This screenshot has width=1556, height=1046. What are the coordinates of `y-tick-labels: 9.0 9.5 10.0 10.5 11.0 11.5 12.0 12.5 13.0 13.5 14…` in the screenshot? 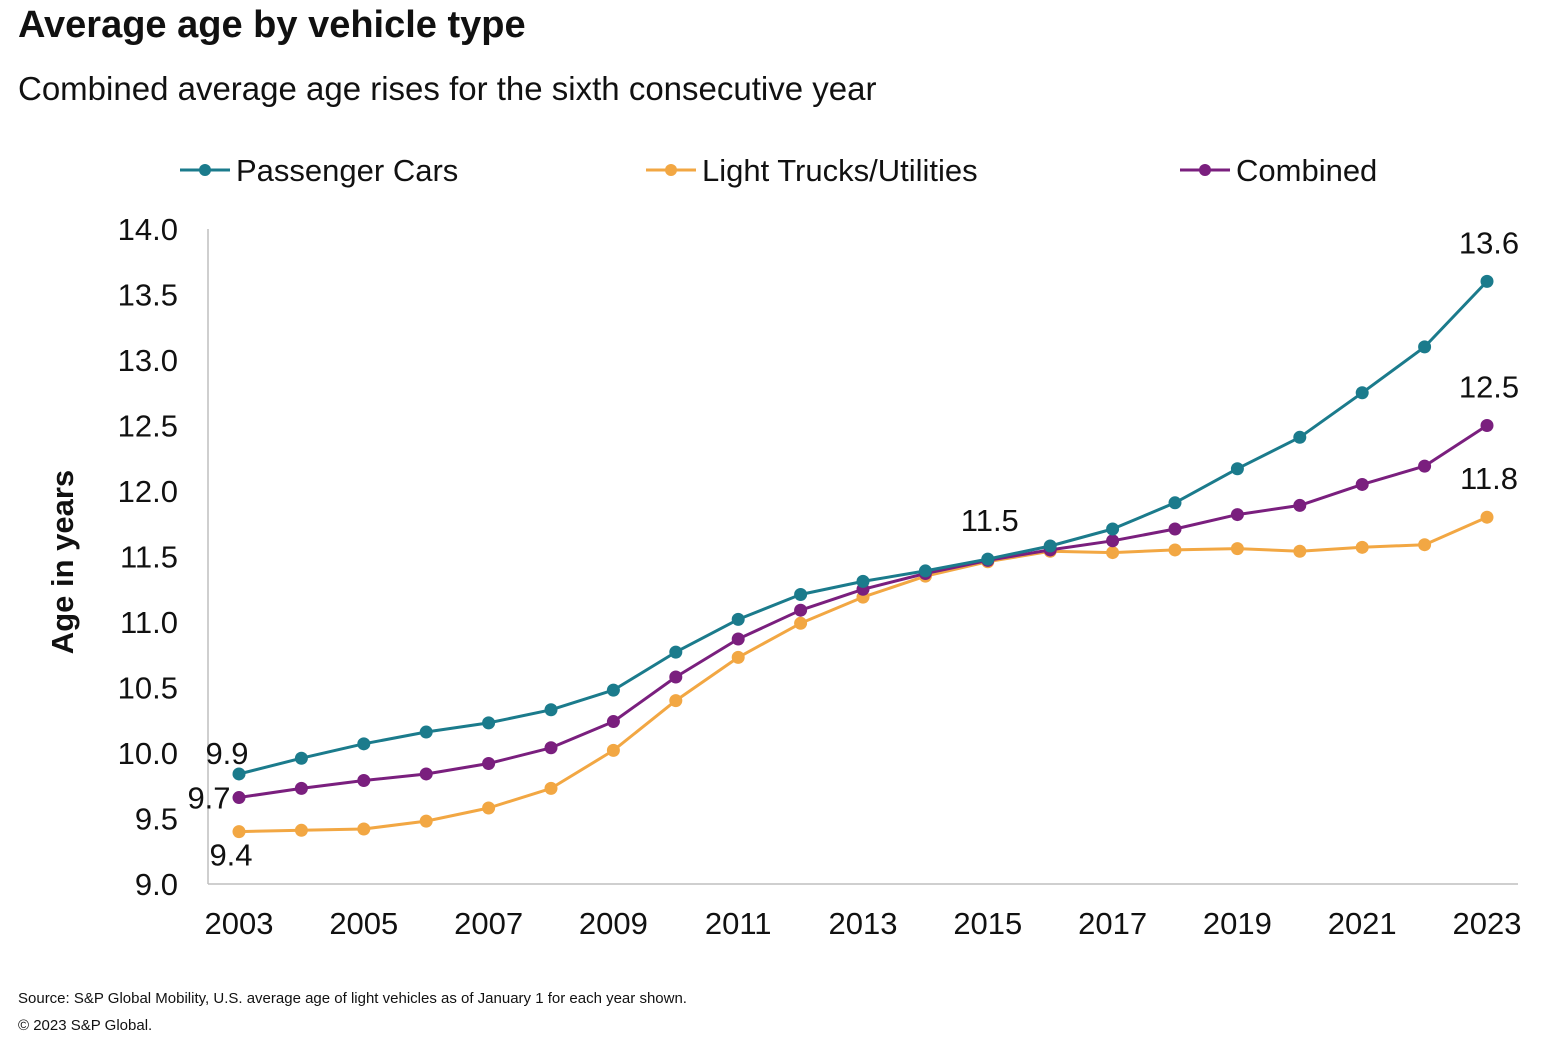 It's located at (148, 557).